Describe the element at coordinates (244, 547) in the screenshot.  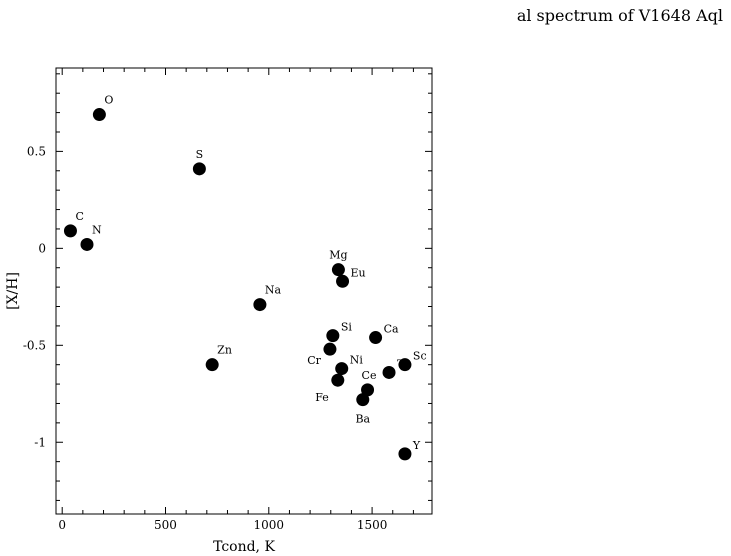
I see `x-axis-label: Tcond, K` at that location.